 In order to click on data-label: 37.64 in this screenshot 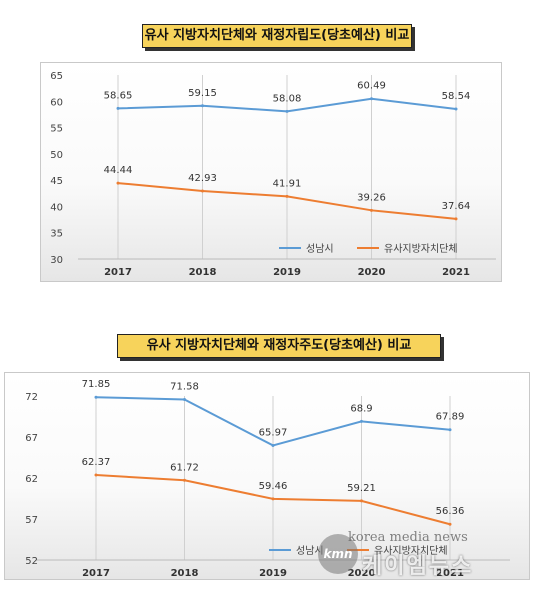, I will do `click(456, 206)`.